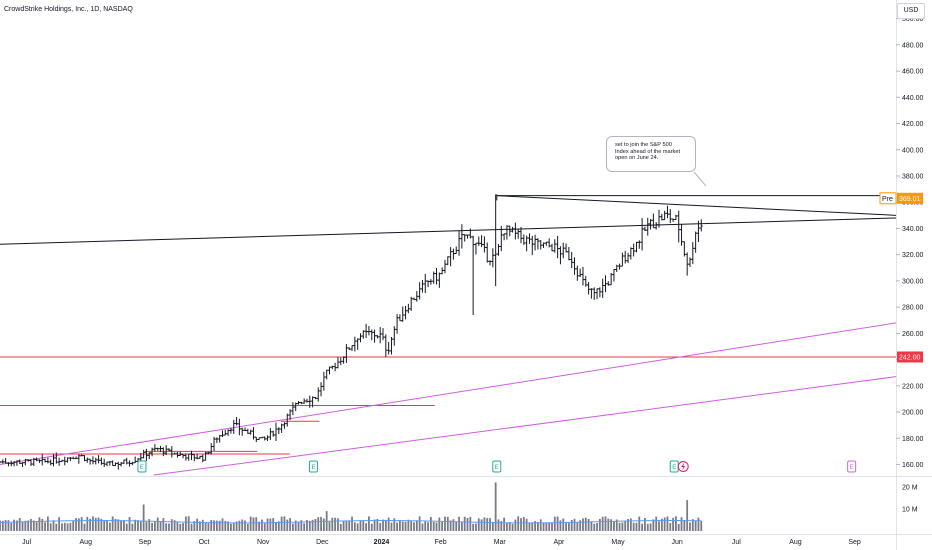 The height and width of the screenshot is (550, 932). What do you see at coordinates (911, 11) in the screenshot?
I see `currency-button: USD` at bounding box center [911, 11].